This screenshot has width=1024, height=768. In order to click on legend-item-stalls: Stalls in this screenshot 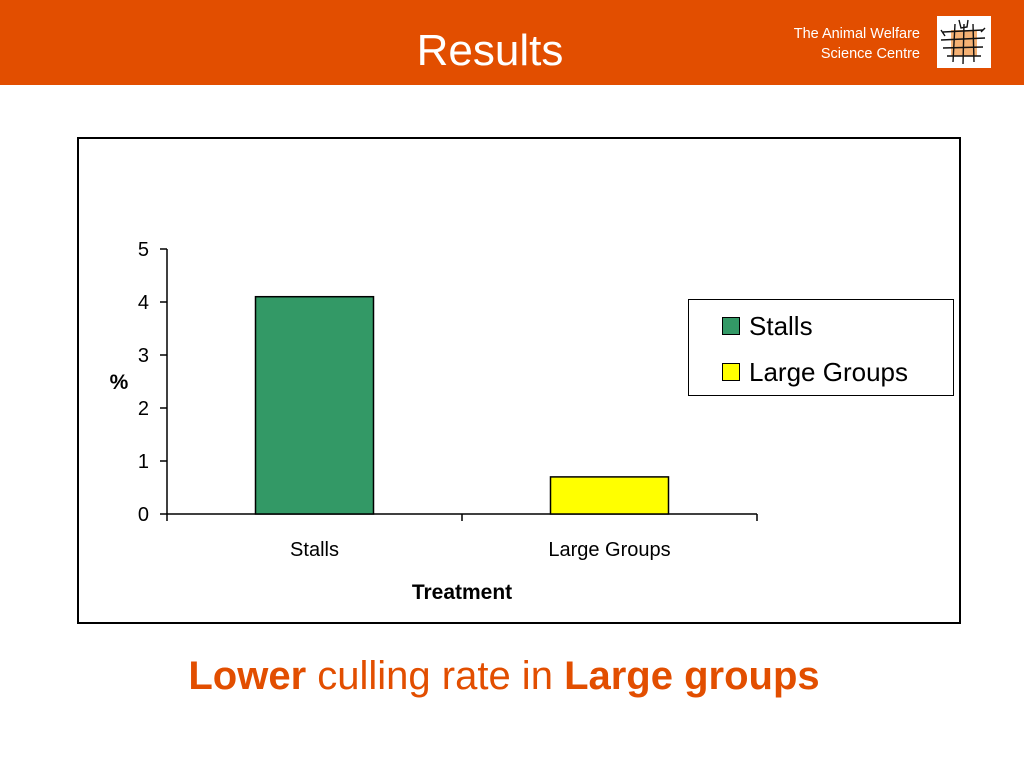, I will do `click(767, 326)`.